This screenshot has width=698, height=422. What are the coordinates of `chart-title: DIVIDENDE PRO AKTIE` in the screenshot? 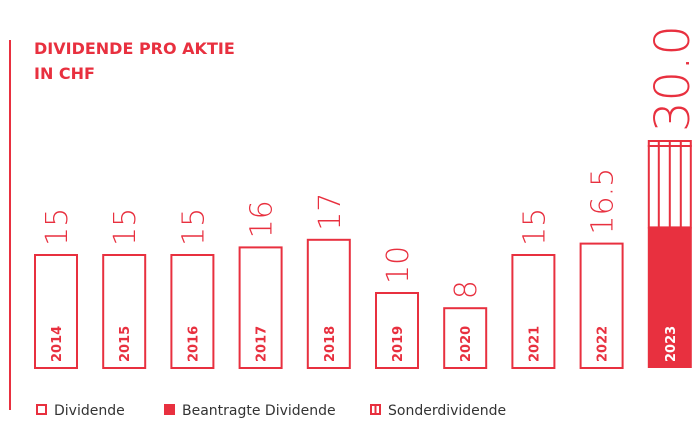 It's located at (134, 48).